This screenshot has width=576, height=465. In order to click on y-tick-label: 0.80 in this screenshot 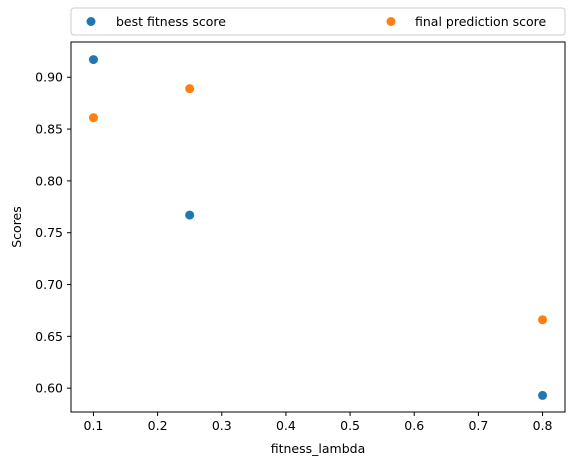, I will do `click(49, 180)`.